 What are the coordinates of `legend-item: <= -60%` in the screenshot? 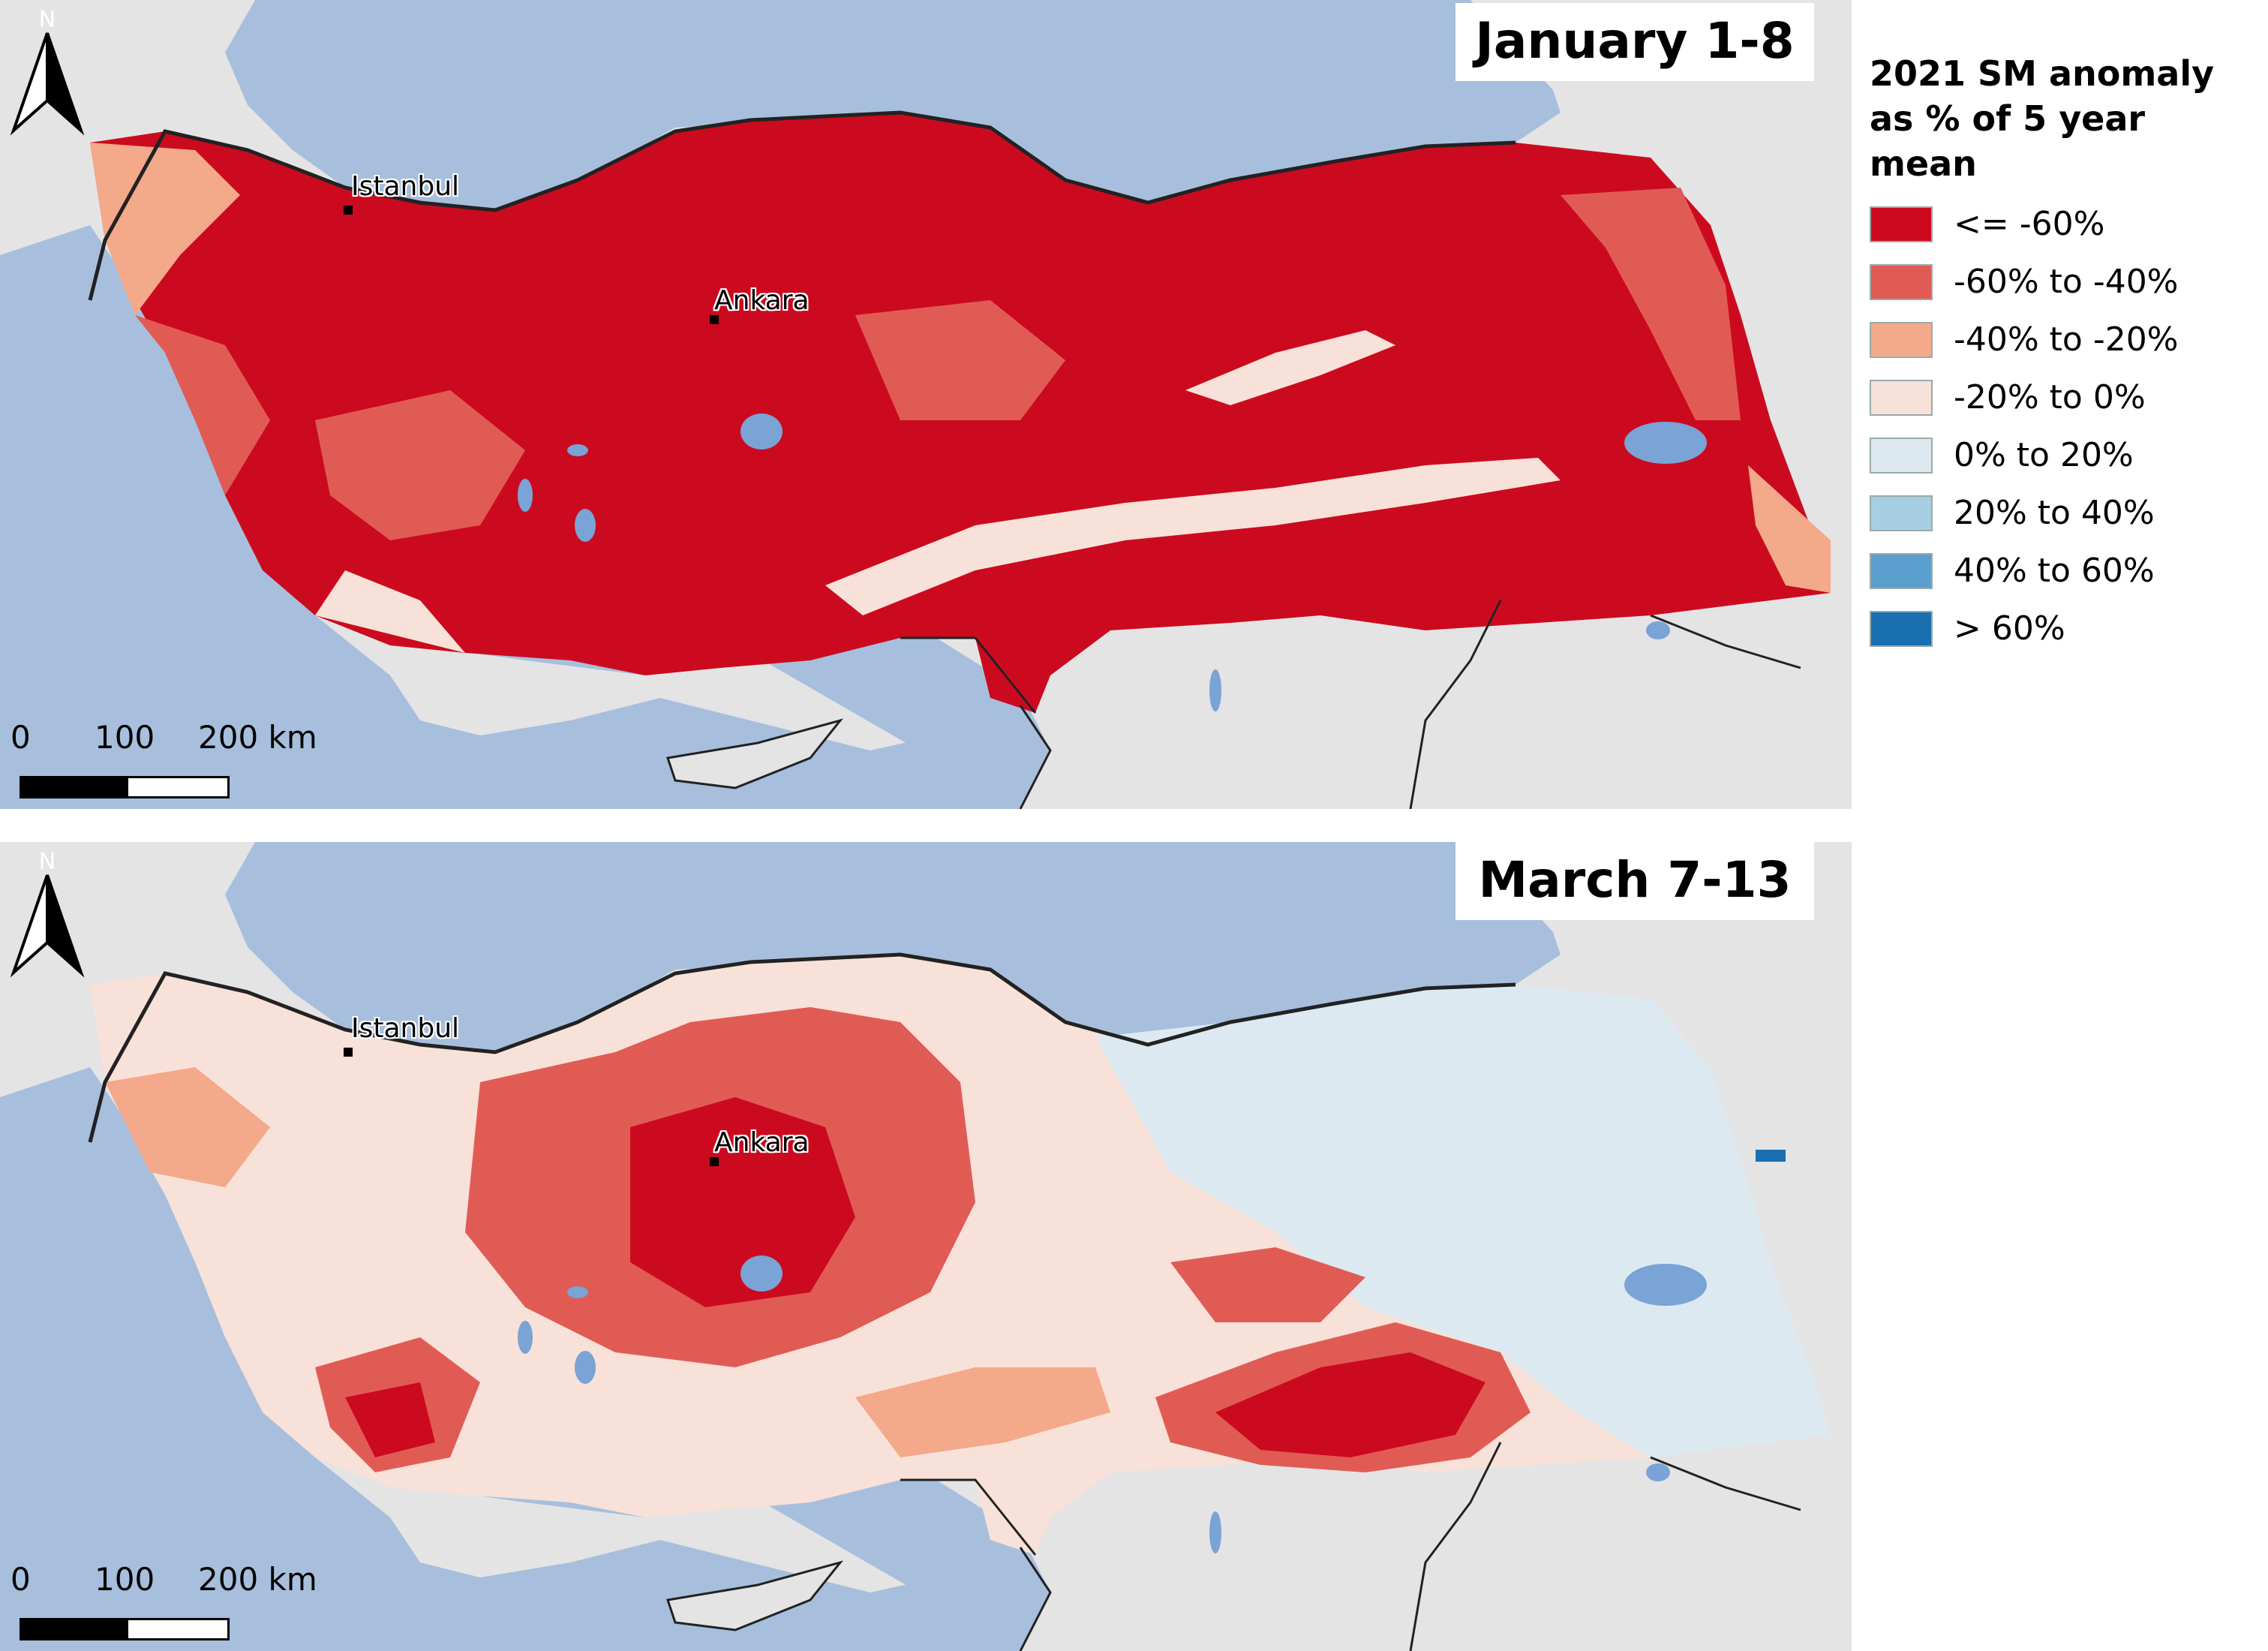 It's located at (2065, 224).